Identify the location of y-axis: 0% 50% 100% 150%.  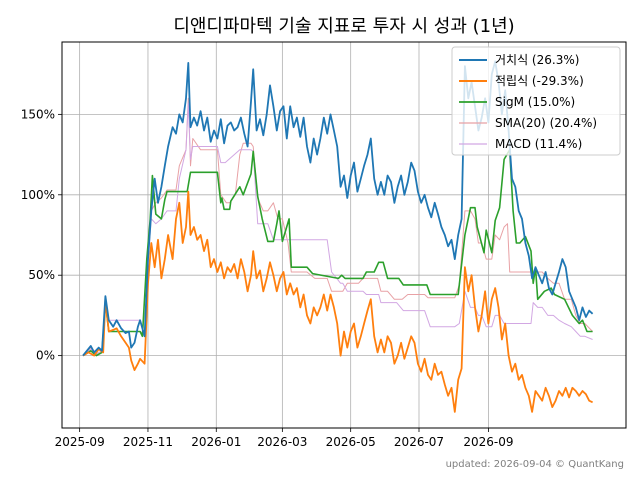
(41, 235).